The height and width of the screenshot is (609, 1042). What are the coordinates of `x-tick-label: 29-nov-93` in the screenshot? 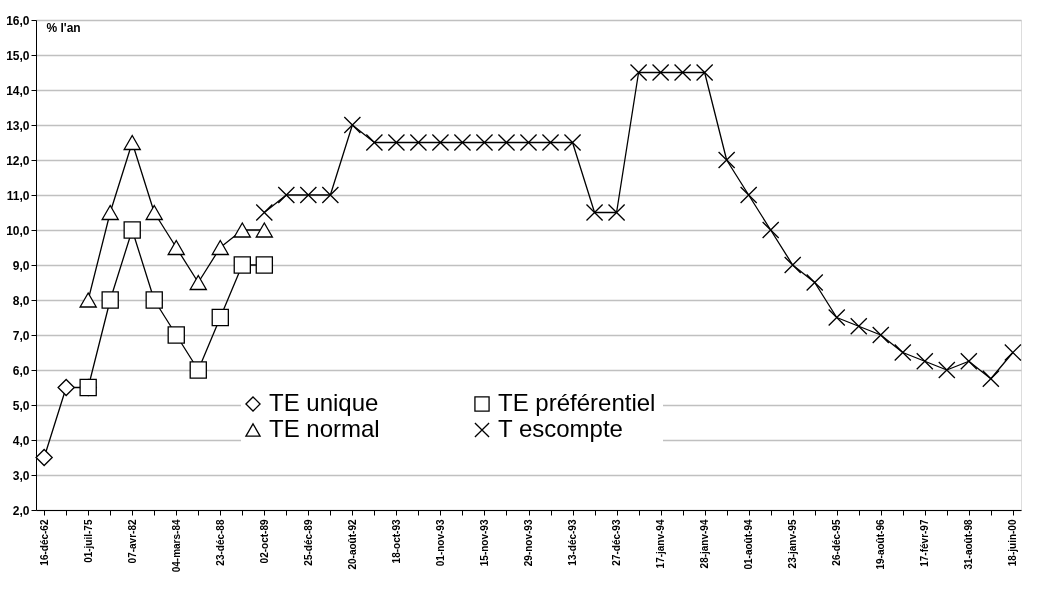 It's located at (528, 543).